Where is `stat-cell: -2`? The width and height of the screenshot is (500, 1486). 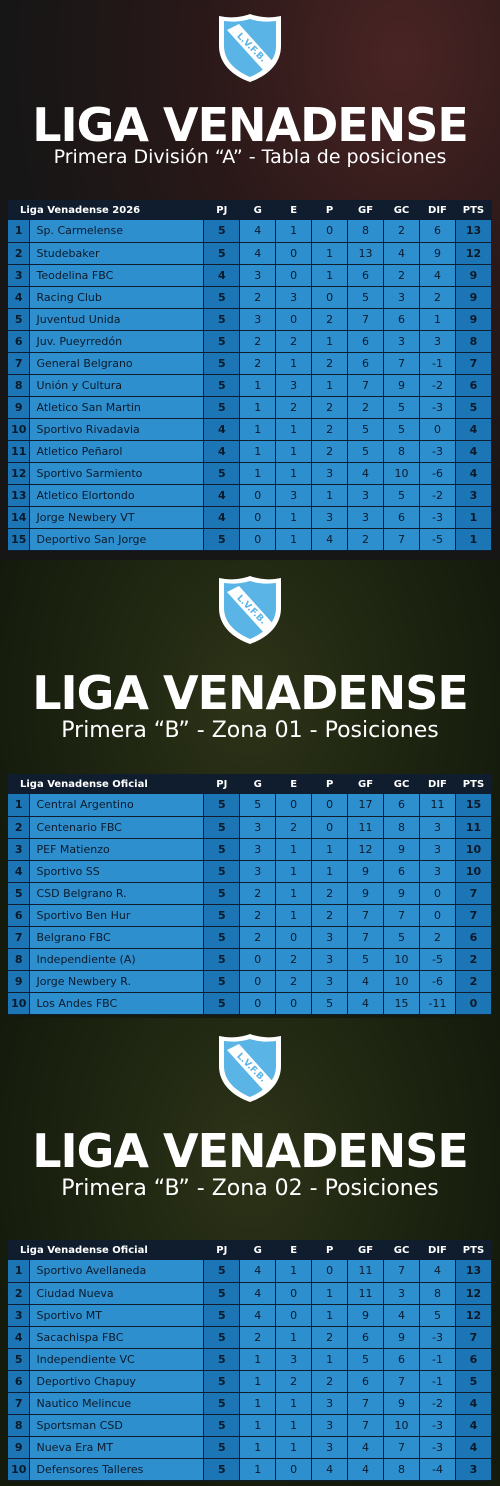 stat-cell: -2 is located at coordinates (437, 1403).